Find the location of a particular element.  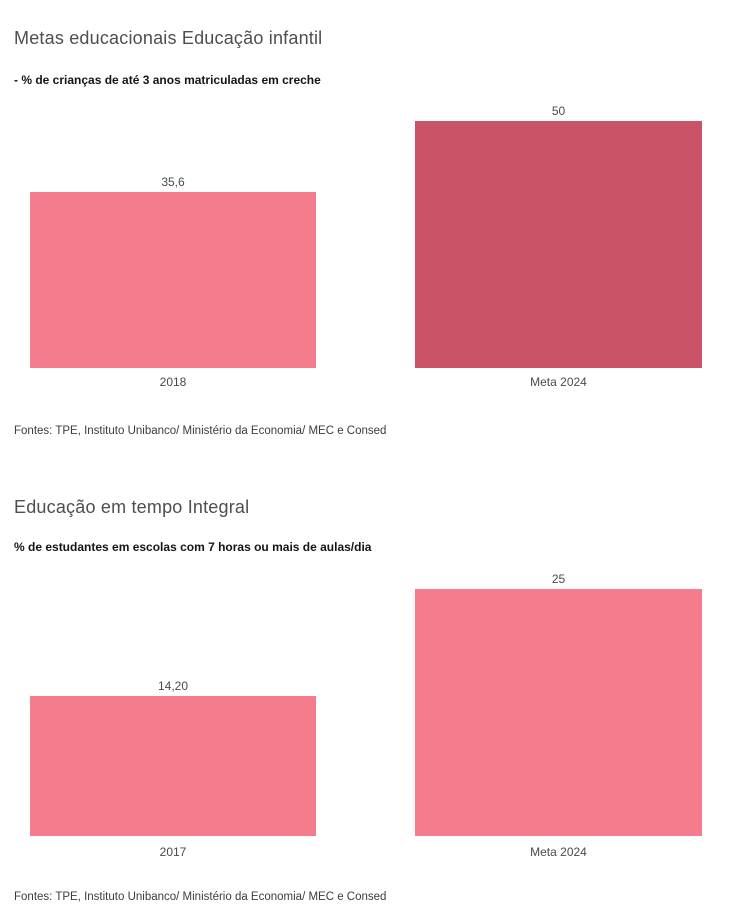

category-label-2018: 2018 is located at coordinates (173, 382).